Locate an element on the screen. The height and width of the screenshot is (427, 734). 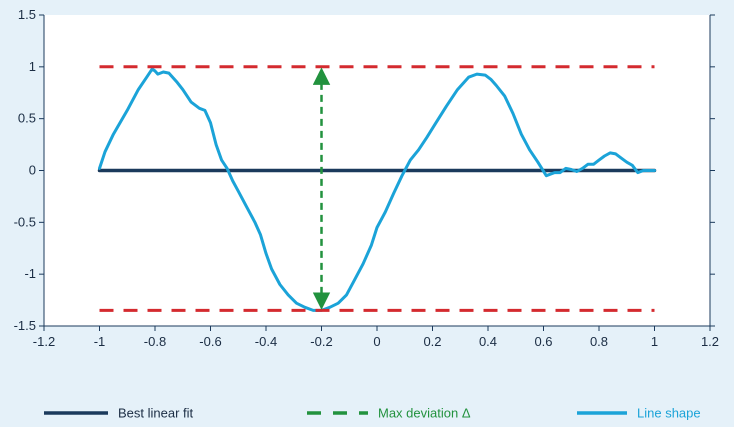
x-tick-label: 0.8 is located at coordinates (599, 341).